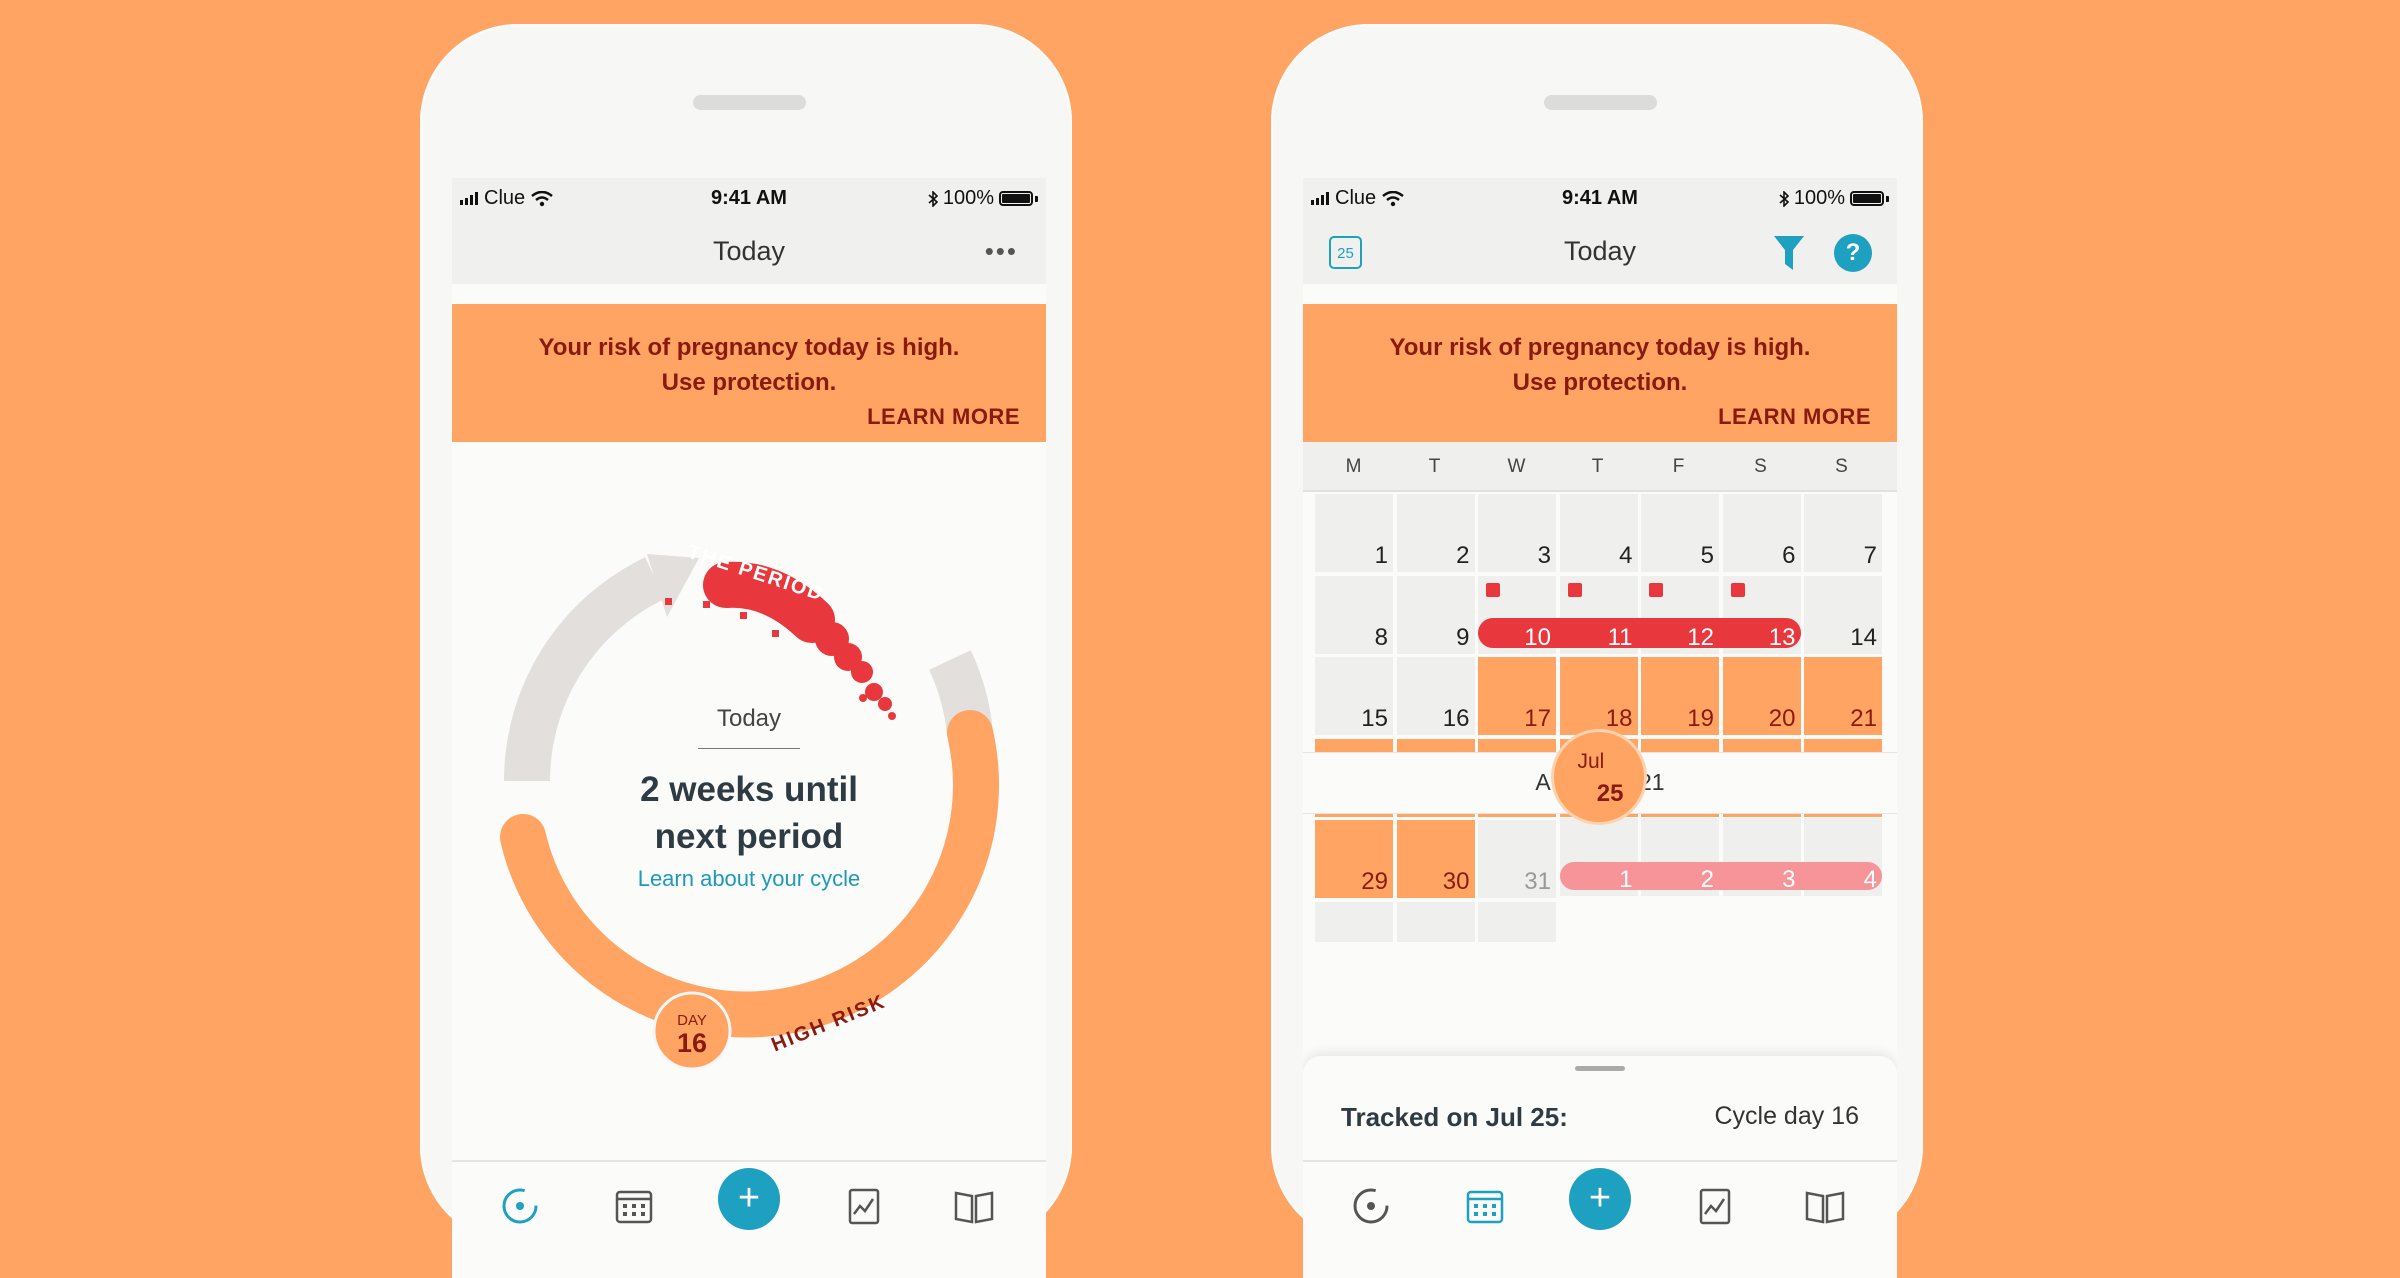  Describe the element at coordinates (1456, 881) in the screenshot. I see `day-number: 30` at that location.